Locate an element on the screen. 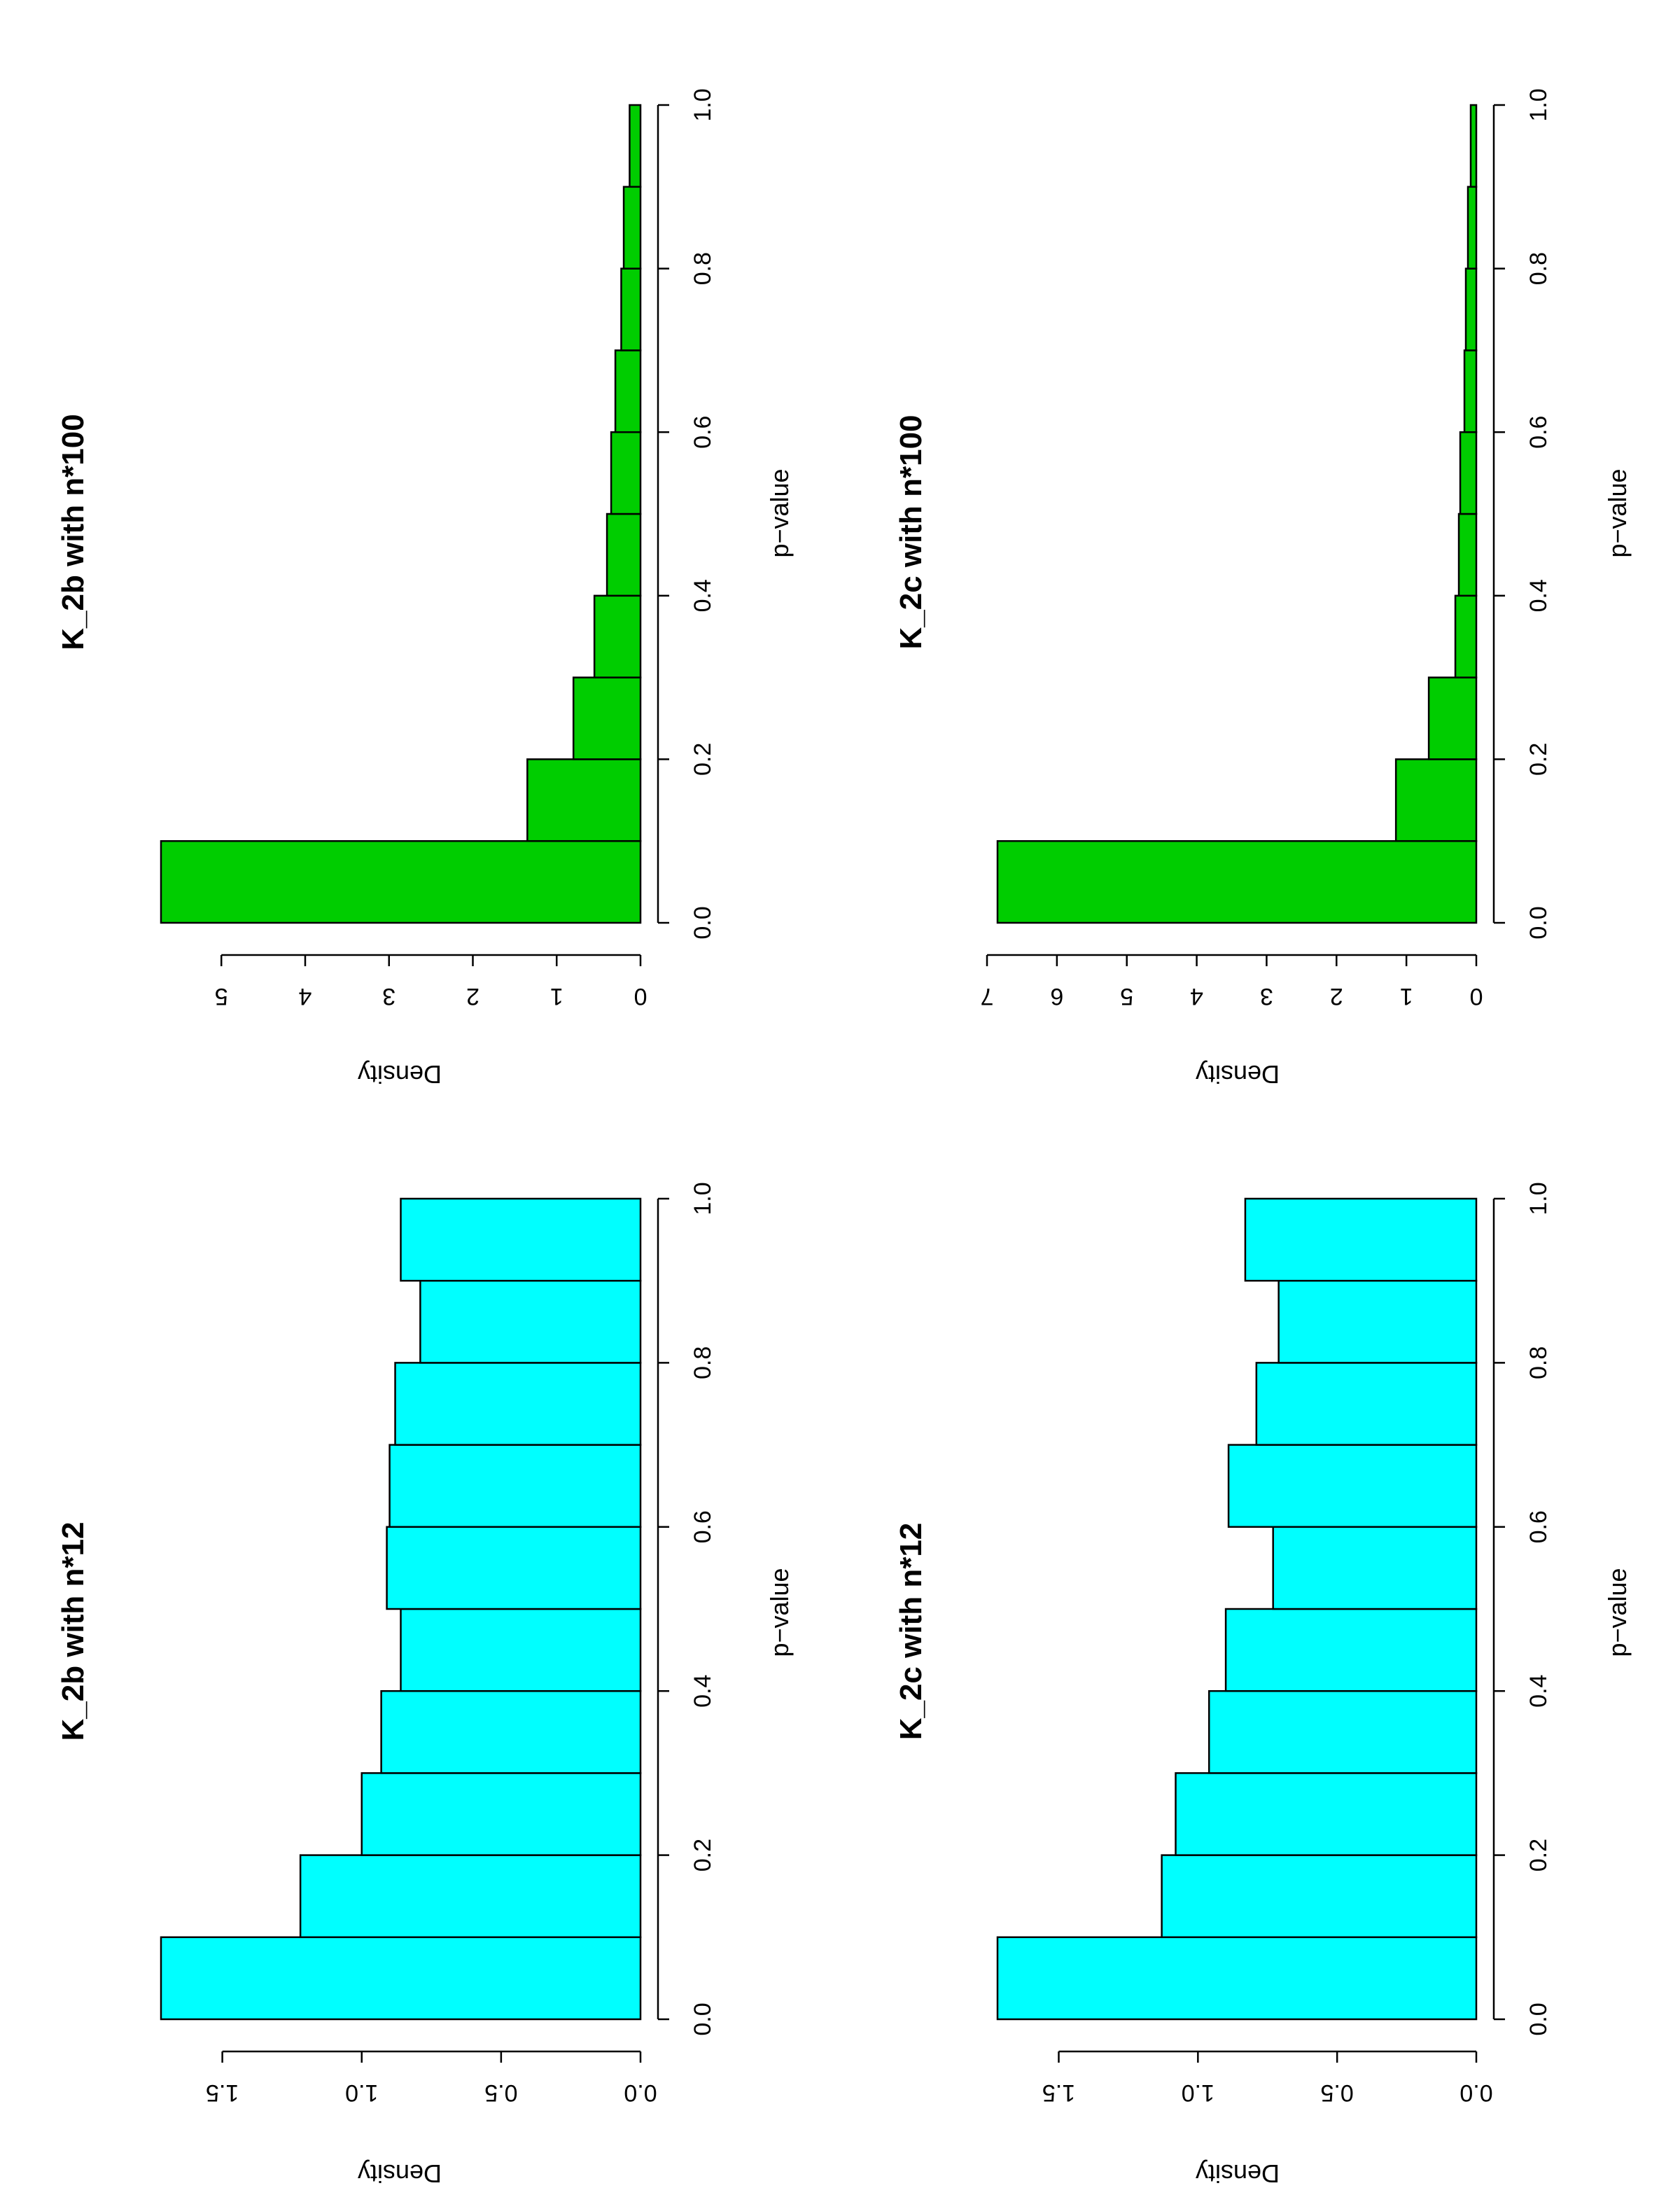 The height and width of the screenshot is (2209, 1680). y-tick-label: 1.0 is located at coordinates (361, 2092).